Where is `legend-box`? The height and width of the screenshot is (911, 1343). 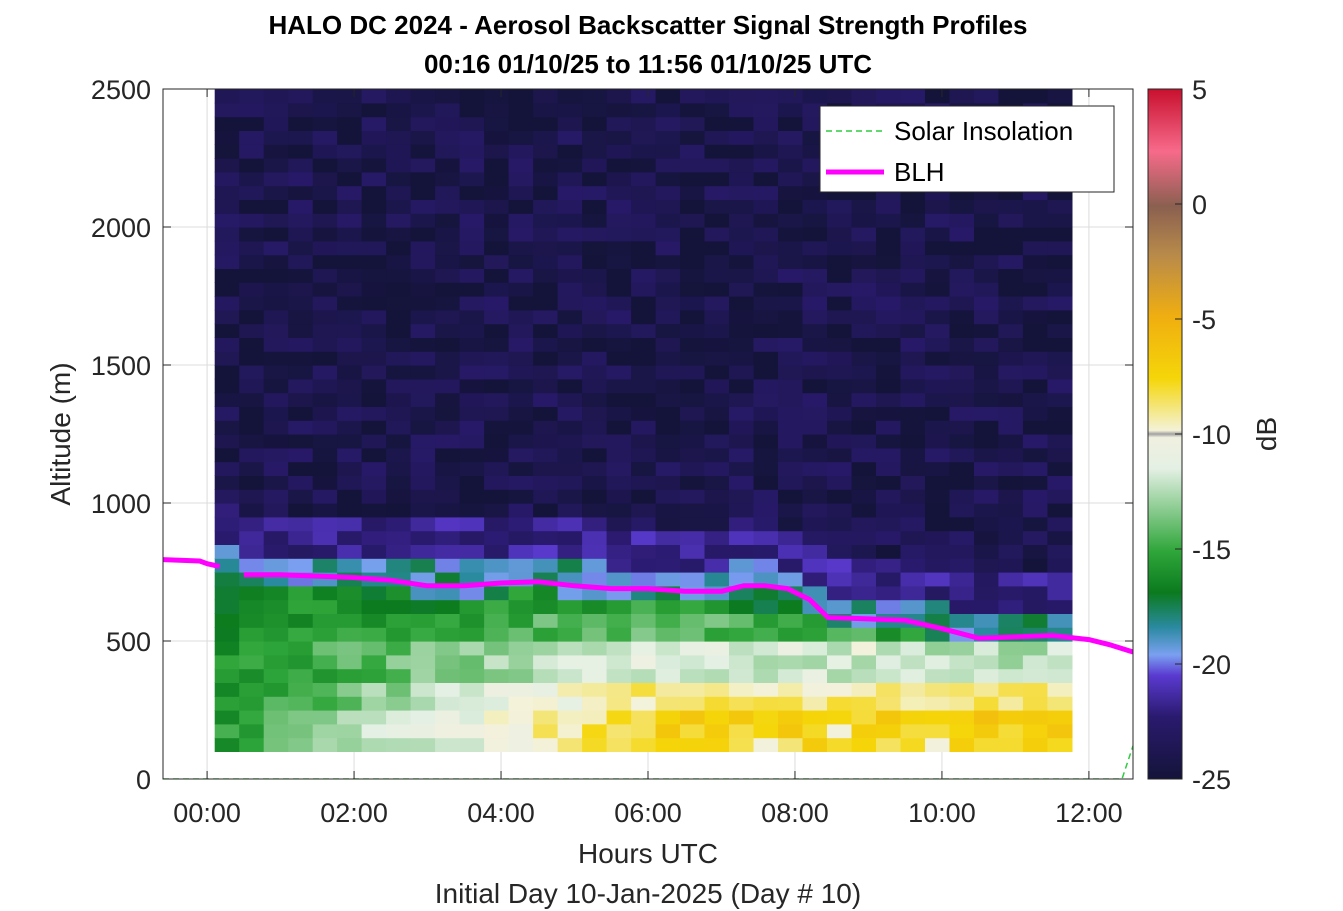 legend-box is located at coordinates (967, 149).